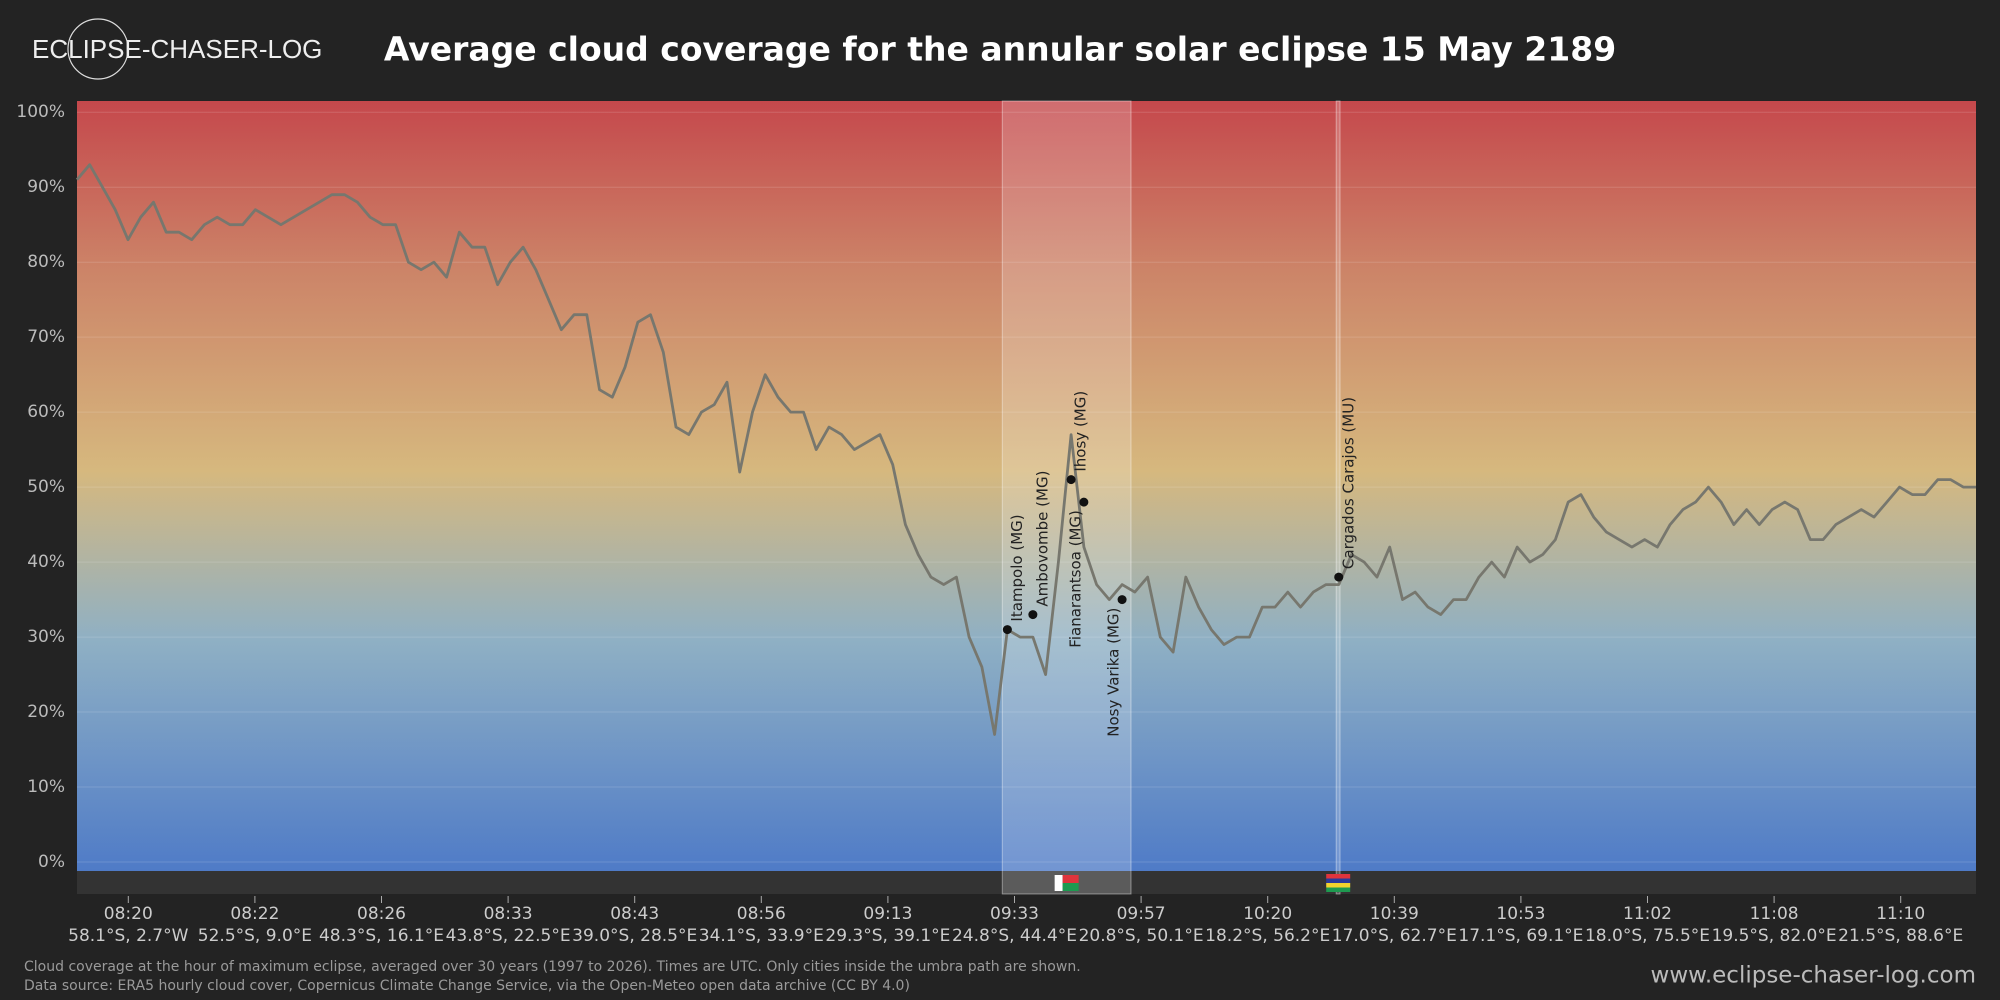 This screenshot has height=1000, width=2000. Describe the element at coordinates (46, 787) in the screenshot. I see `y-tick-label: 10%` at that location.